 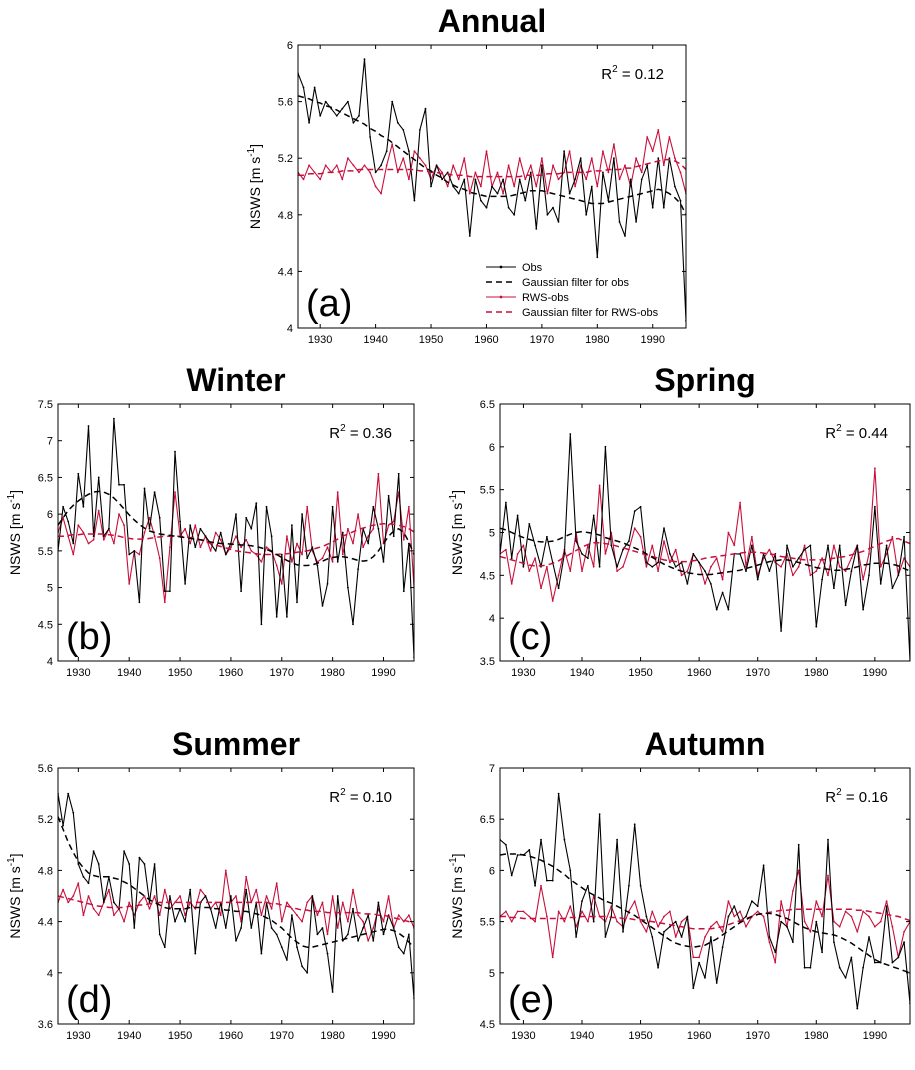 I want to click on y-tick-label: 6.5, so click(x=487, y=820).